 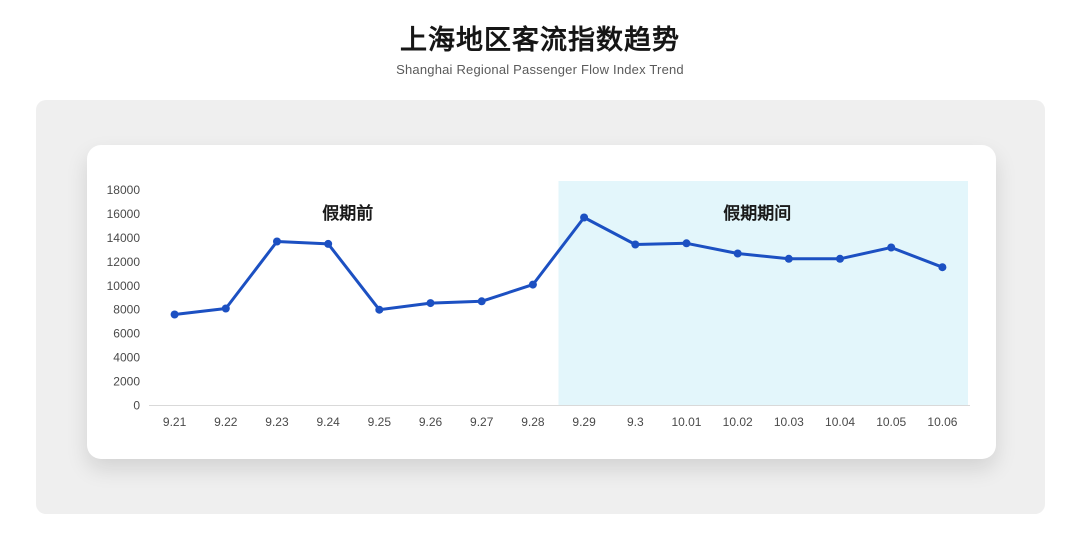 I want to click on data-point-10.03, so click(x=788, y=258).